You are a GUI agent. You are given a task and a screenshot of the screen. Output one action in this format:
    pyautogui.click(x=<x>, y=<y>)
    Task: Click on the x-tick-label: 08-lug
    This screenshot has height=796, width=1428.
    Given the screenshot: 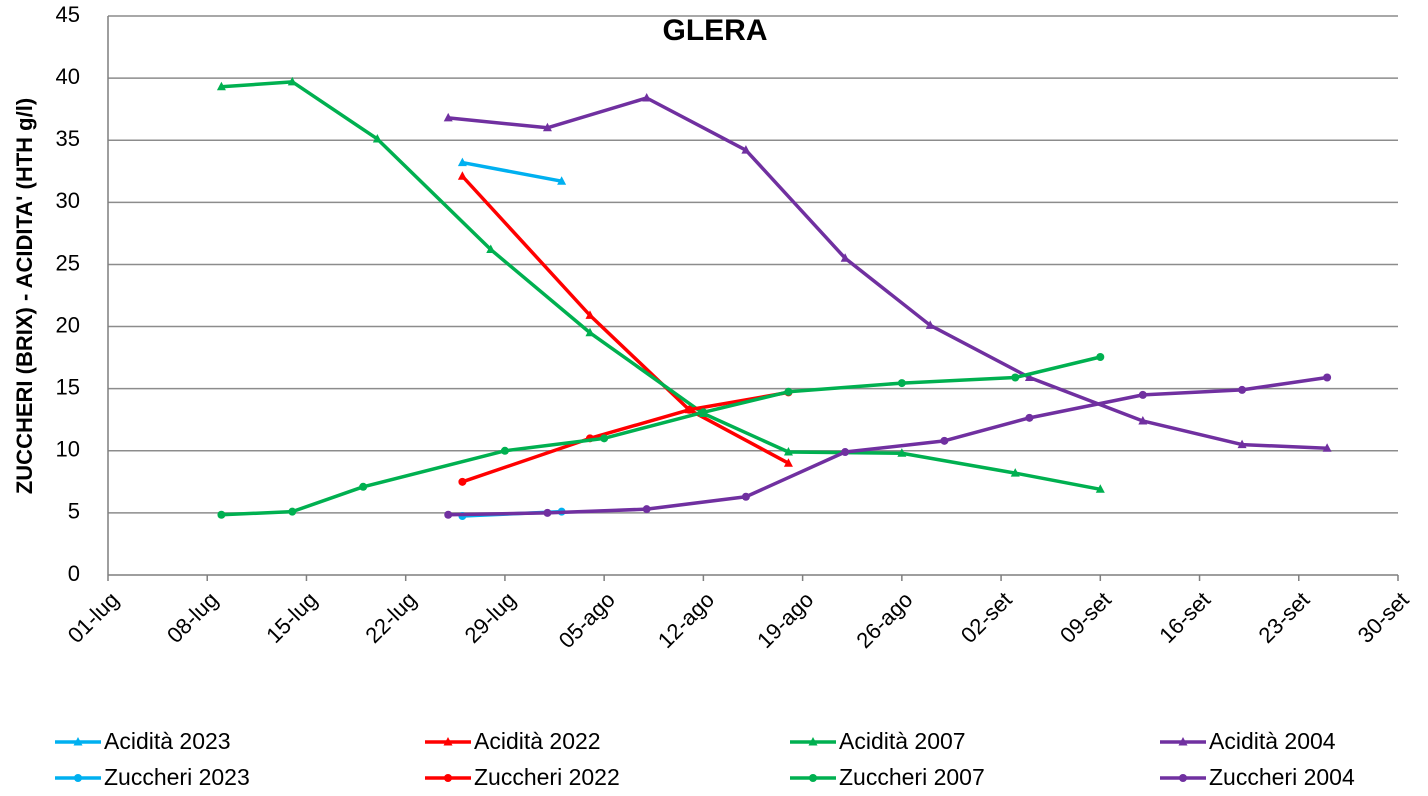 What is the action you would take?
    pyautogui.click(x=192, y=617)
    